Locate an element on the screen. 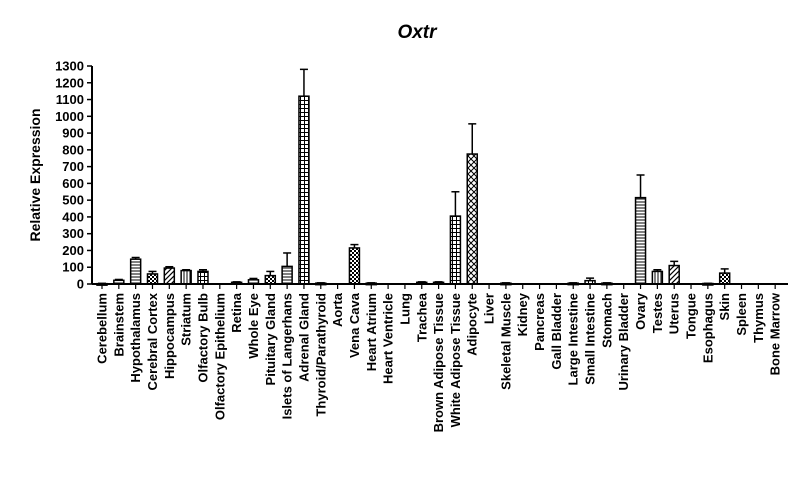 The width and height of the screenshot is (800, 488). y-tick-label: 1300 is located at coordinates (69, 66).